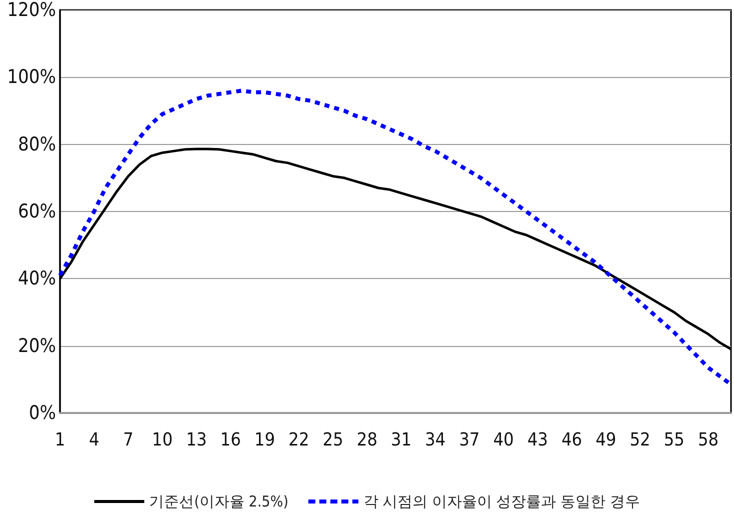  Describe the element at coordinates (606, 440) in the screenshot. I see `x-tick-label: 49` at that location.